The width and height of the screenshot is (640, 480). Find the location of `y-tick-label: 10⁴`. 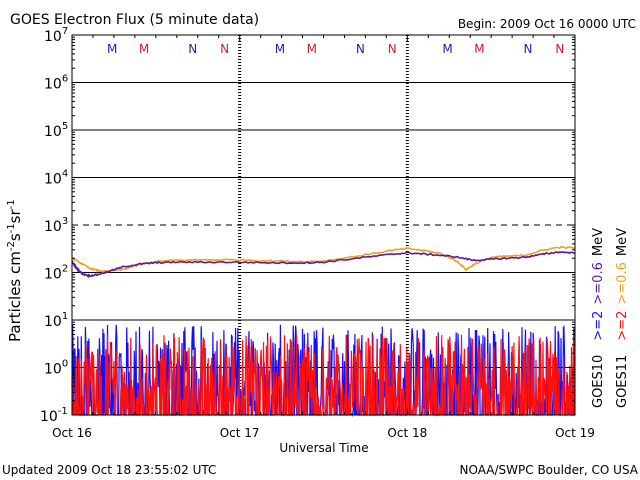

y-tick-label: 10⁴ is located at coordinates (56, 178).